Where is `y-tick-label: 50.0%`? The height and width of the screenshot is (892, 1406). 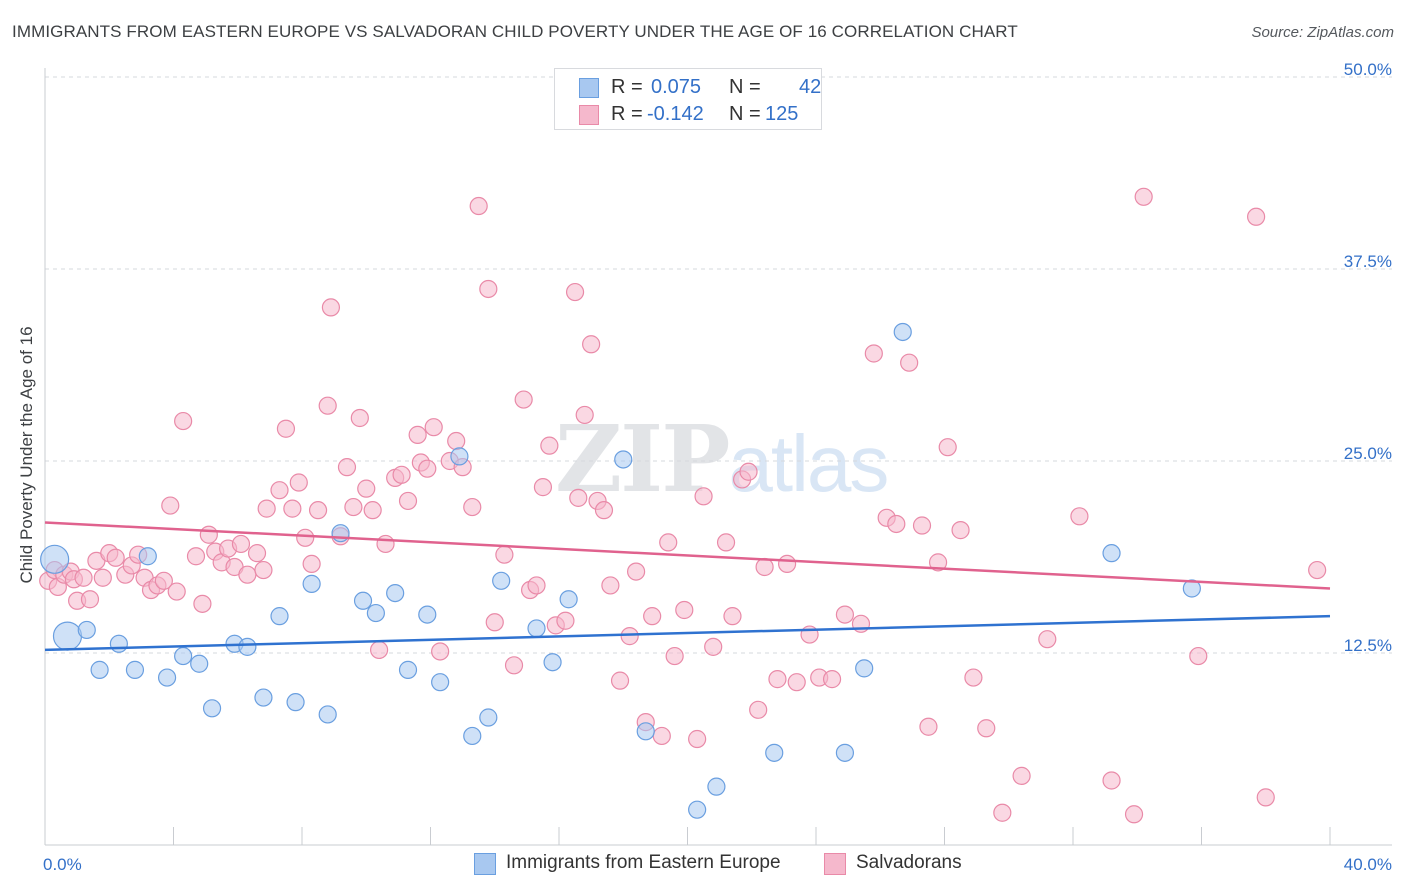
y-tick-label: 50.0% is located at coordinates (1368, 69).